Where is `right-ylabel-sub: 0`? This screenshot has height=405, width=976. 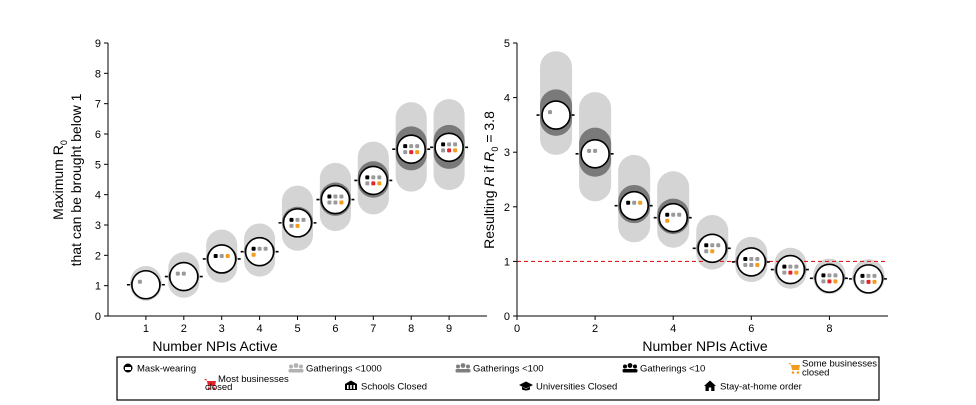 right-ylabel-sub: 0 is located at coordinates (495, 149).